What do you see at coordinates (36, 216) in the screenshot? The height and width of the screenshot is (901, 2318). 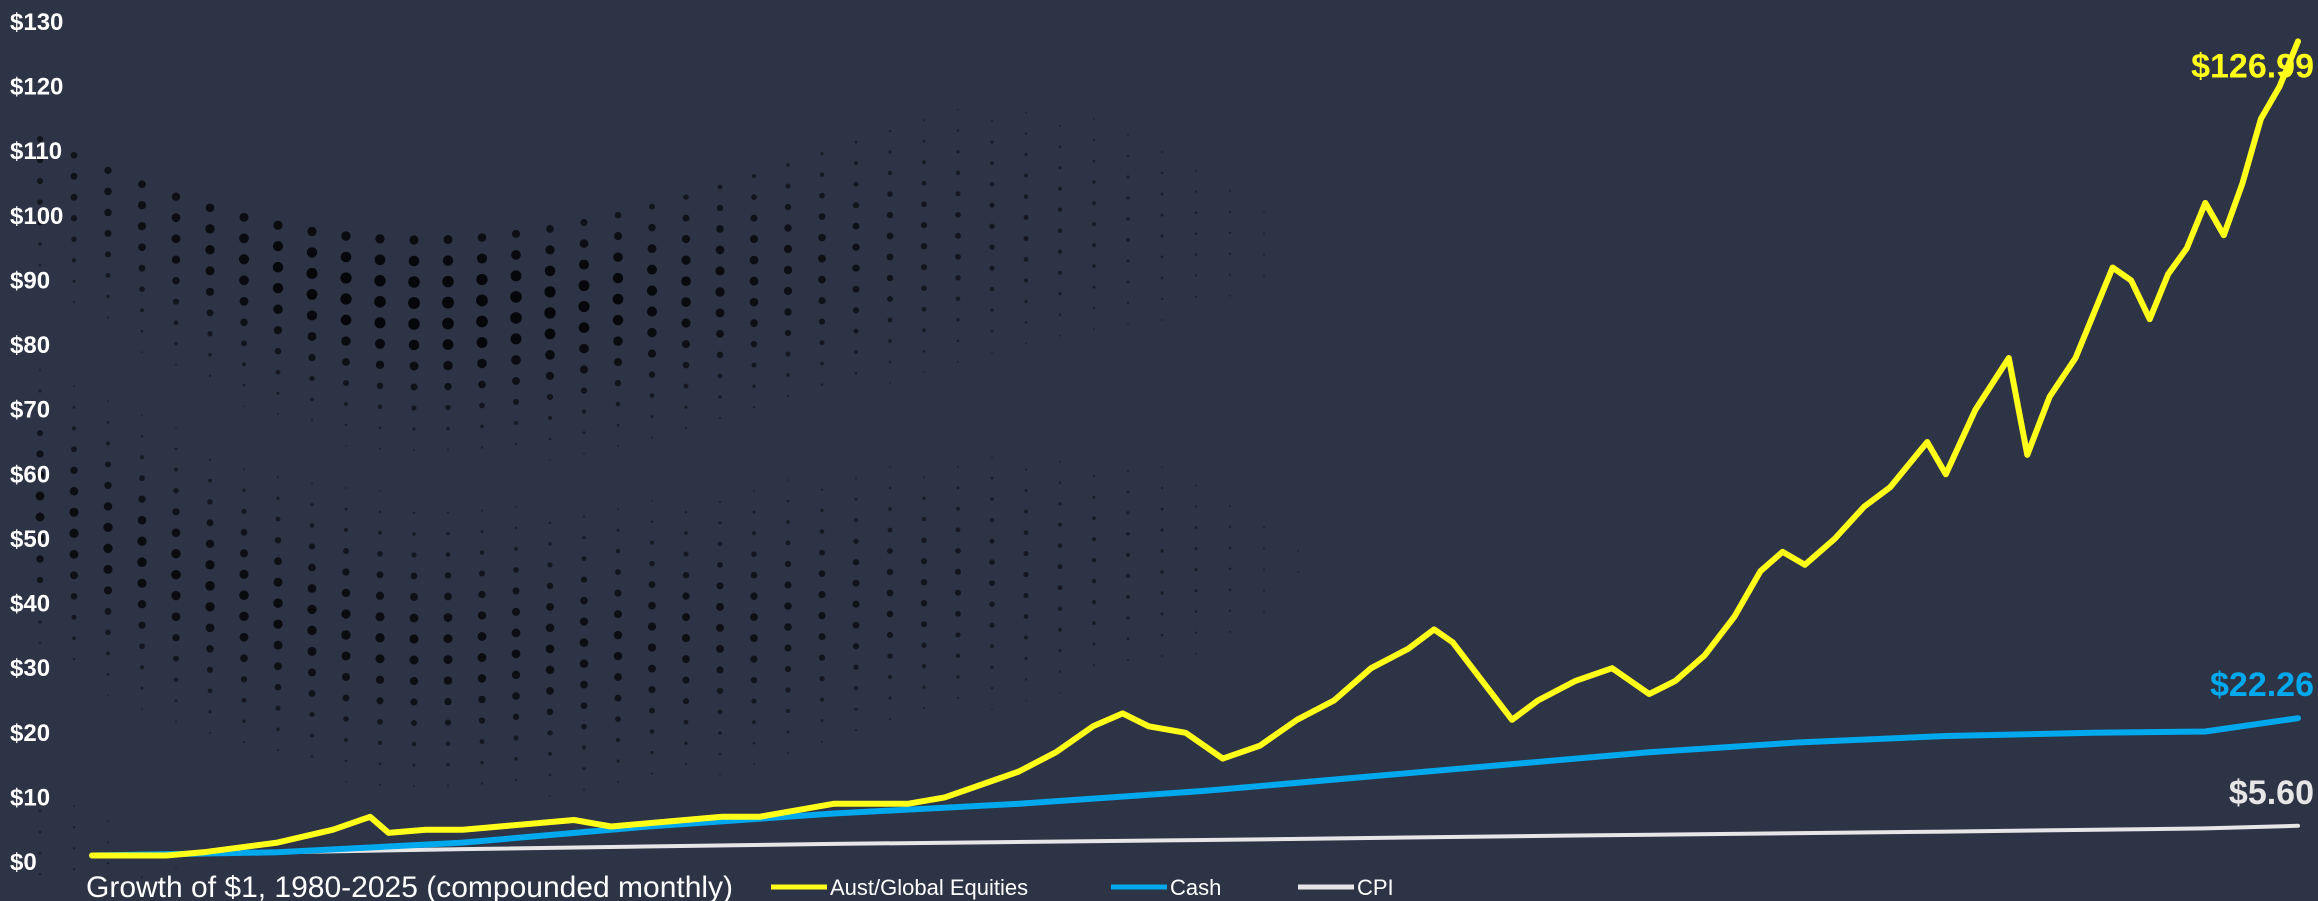 I see `y-tick-label: $100` at bounding box center [36, 216].